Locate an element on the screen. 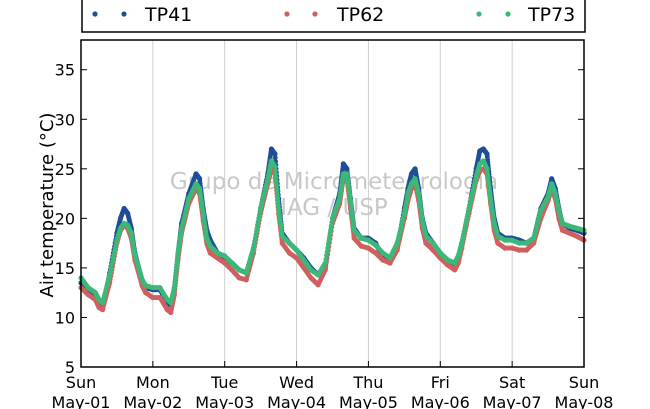  watermark: Grupo de Micrometeorologia IAG / USP is located at coordinates (334, 195).